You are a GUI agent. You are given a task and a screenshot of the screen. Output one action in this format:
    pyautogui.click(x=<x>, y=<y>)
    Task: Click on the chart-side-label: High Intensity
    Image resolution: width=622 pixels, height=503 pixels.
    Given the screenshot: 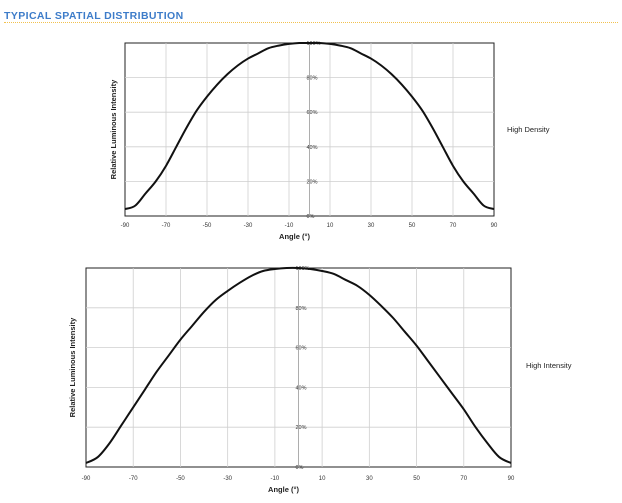 What is the action you would take?
    pyautogui.click(x=549, y=365)
    